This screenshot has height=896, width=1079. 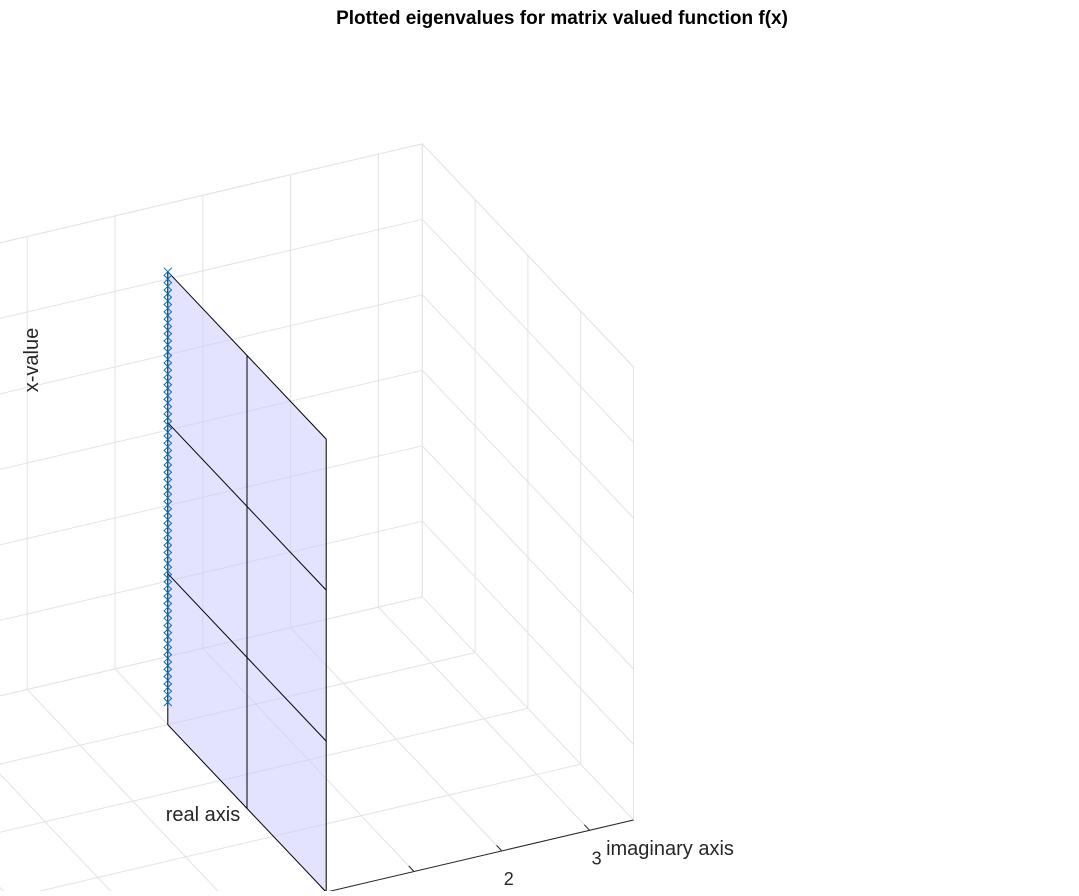 I want to click on y-tick-label: 3, so click(x=597, y=858).